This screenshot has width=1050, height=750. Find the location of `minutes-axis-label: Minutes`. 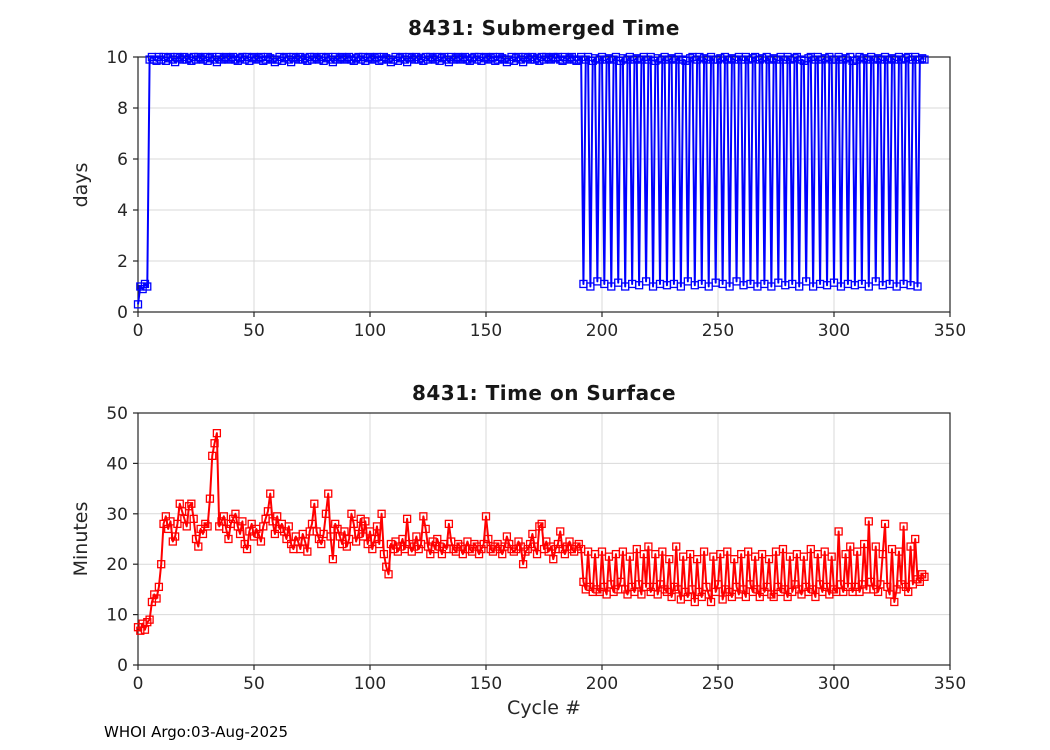

minutes-axis-label: Minutes is located at coordinates (81, 539).